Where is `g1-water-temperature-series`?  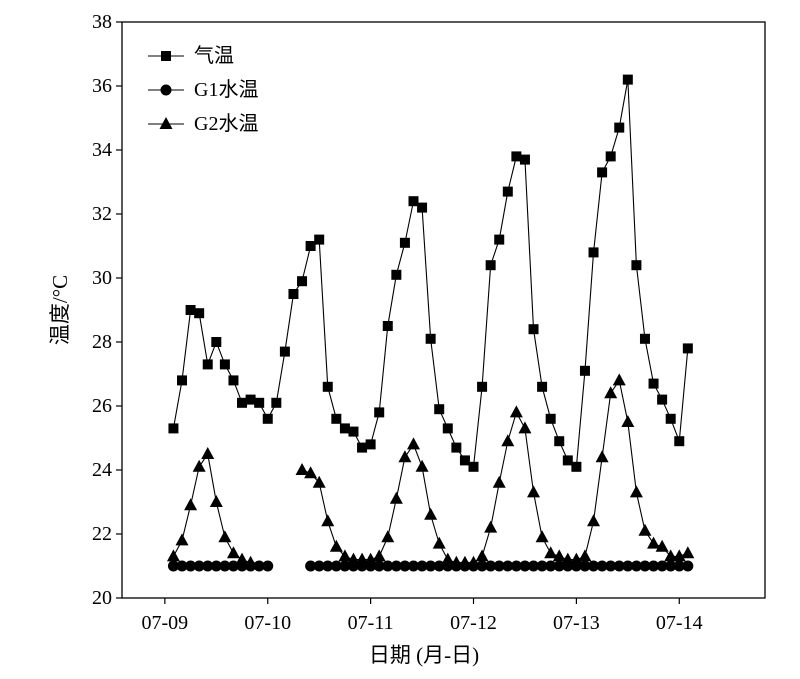
g1-water-temperature-series is located at coordinates (430, 566).